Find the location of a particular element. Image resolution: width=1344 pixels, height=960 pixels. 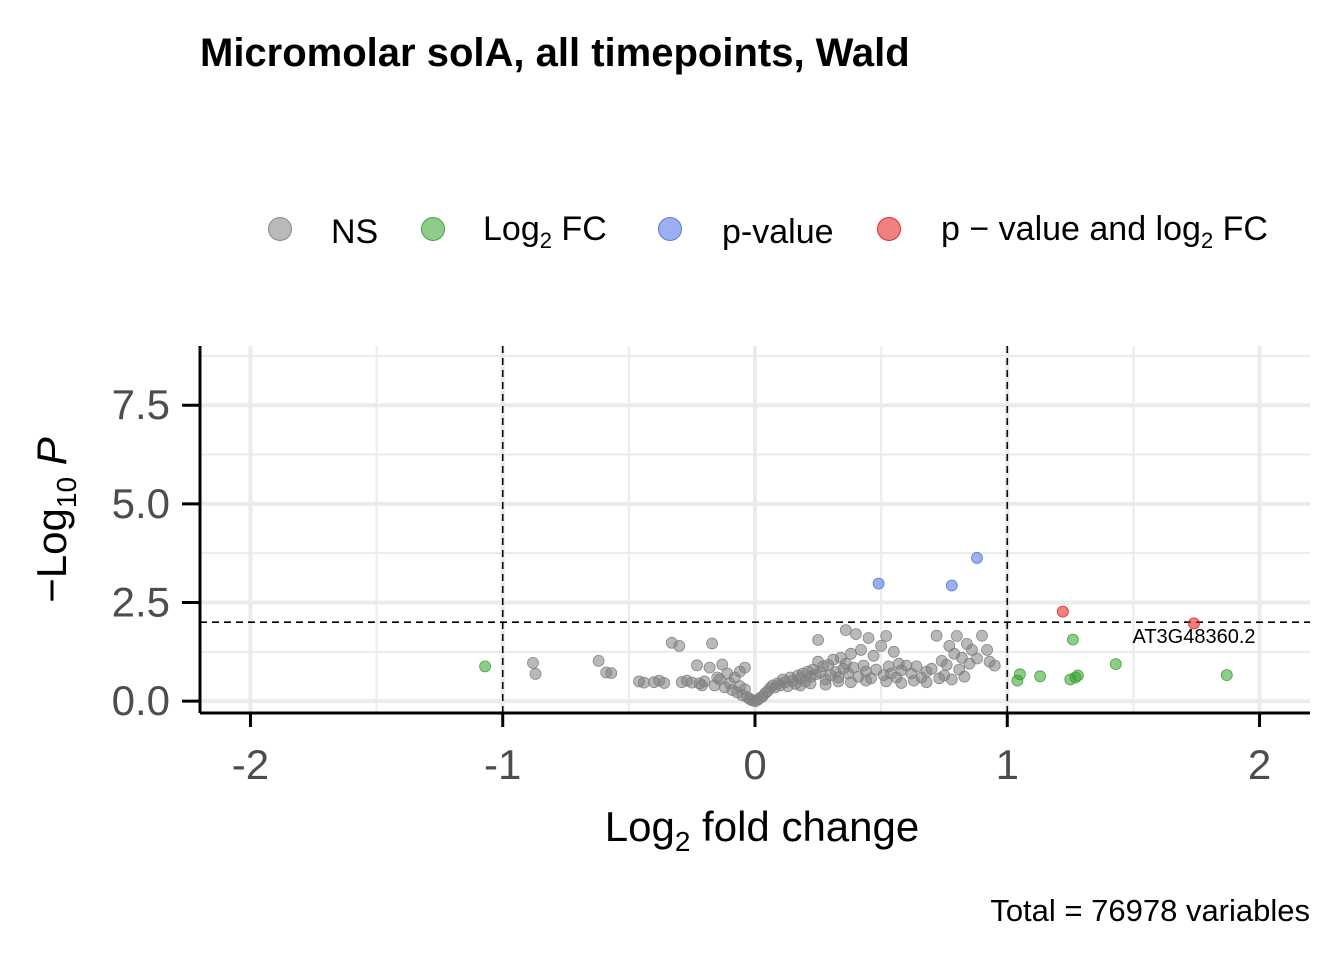

x-ticks: -2 -1 0 1 2 is located at coordinates (751, 750).